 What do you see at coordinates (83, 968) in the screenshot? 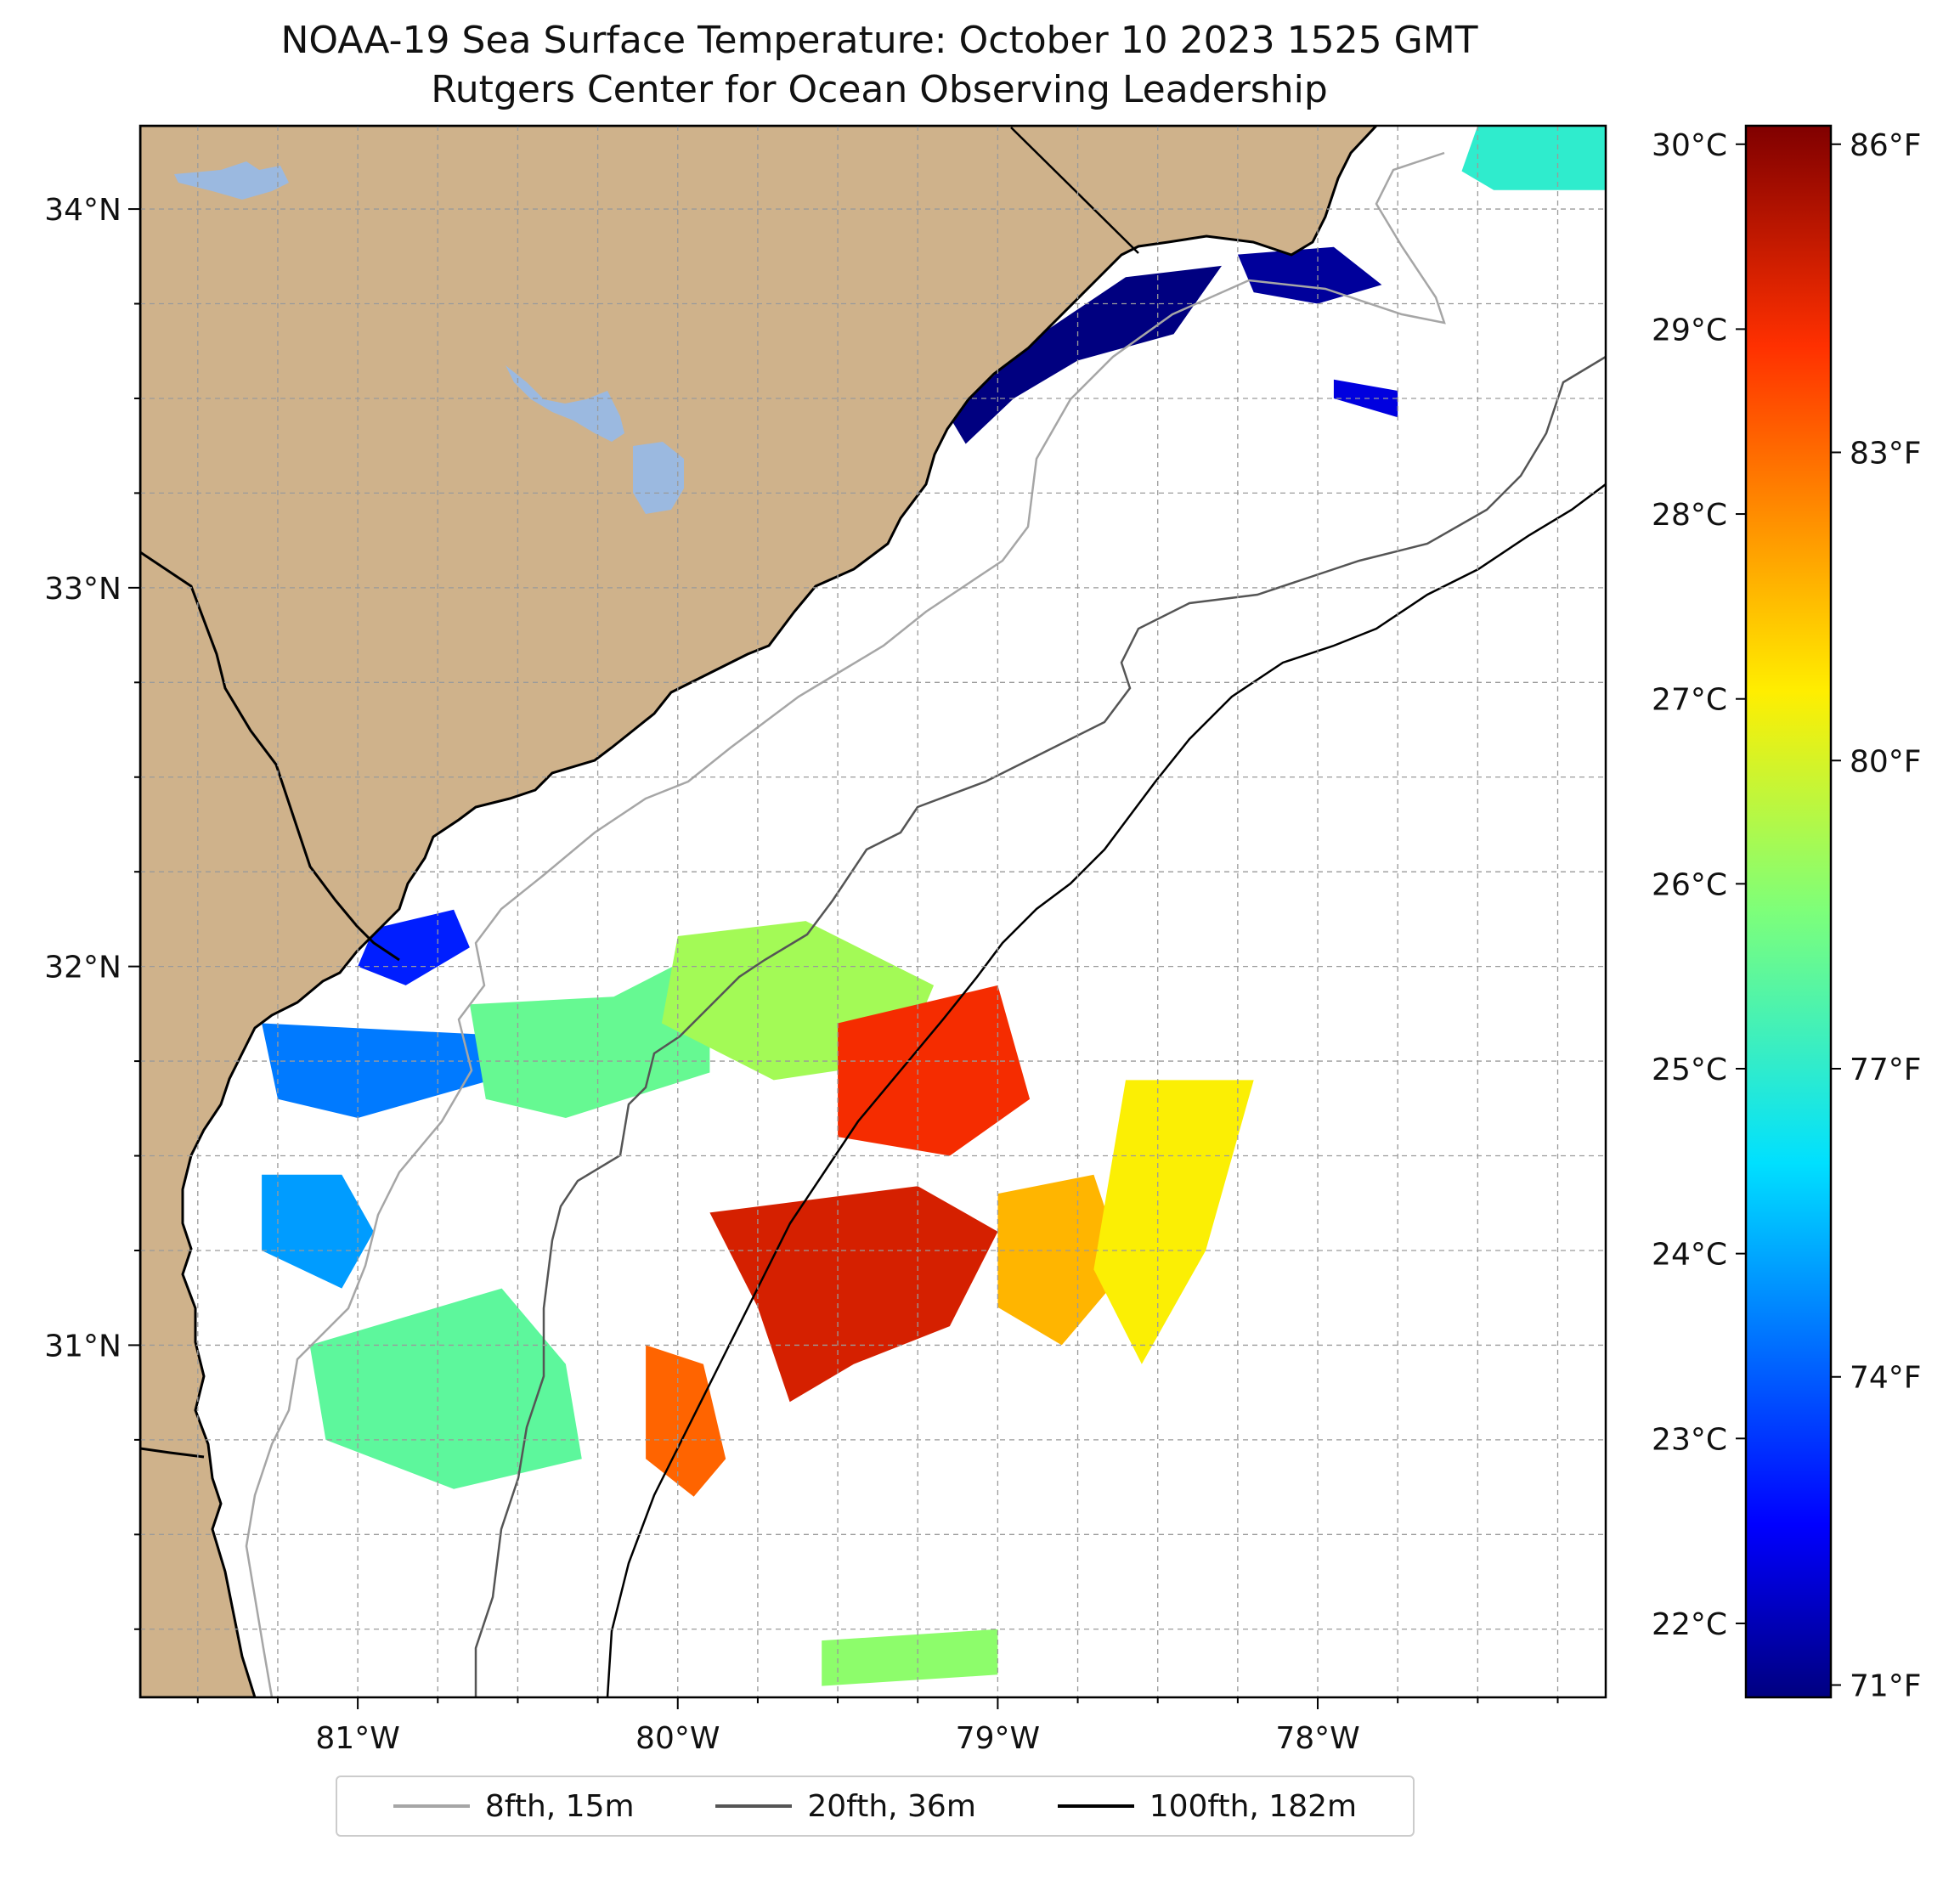
I see `y-tick-label: 32°N` at bounding box center [83, 968].